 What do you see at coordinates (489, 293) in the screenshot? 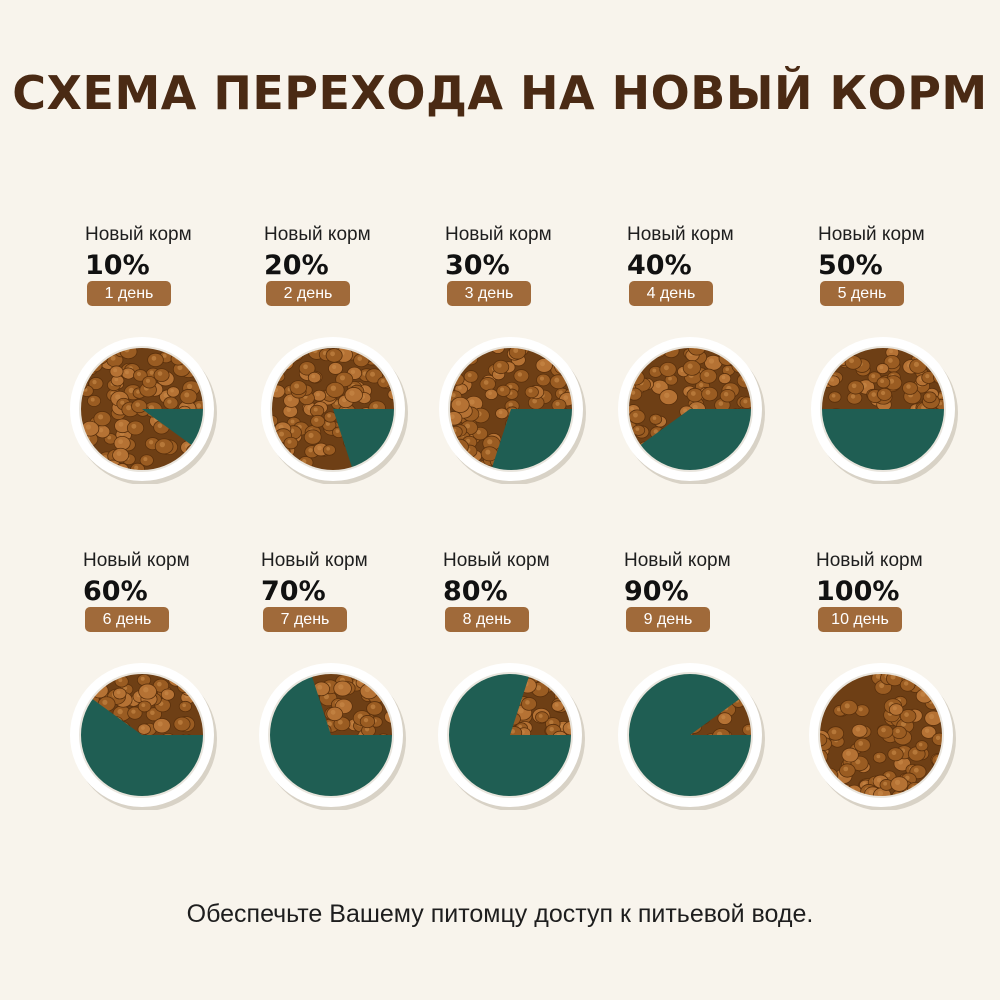
I see `stage-day-badge: 3 день` at bounding box center [489, 293].